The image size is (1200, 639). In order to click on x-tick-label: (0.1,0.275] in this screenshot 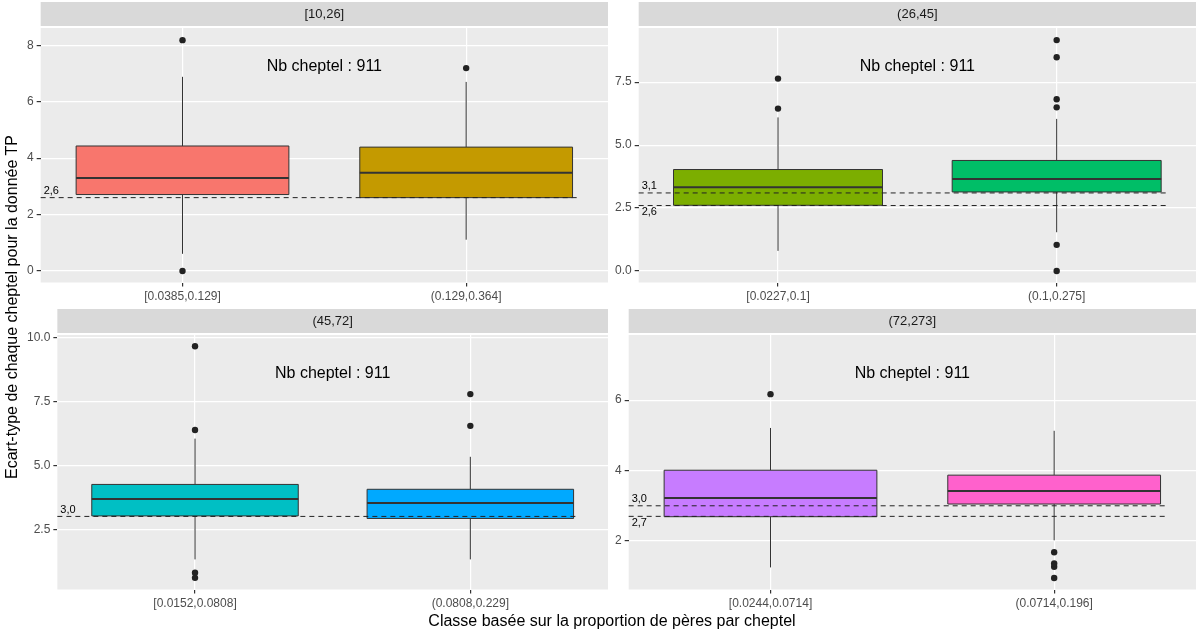, I will do `click(1056, 296)`.